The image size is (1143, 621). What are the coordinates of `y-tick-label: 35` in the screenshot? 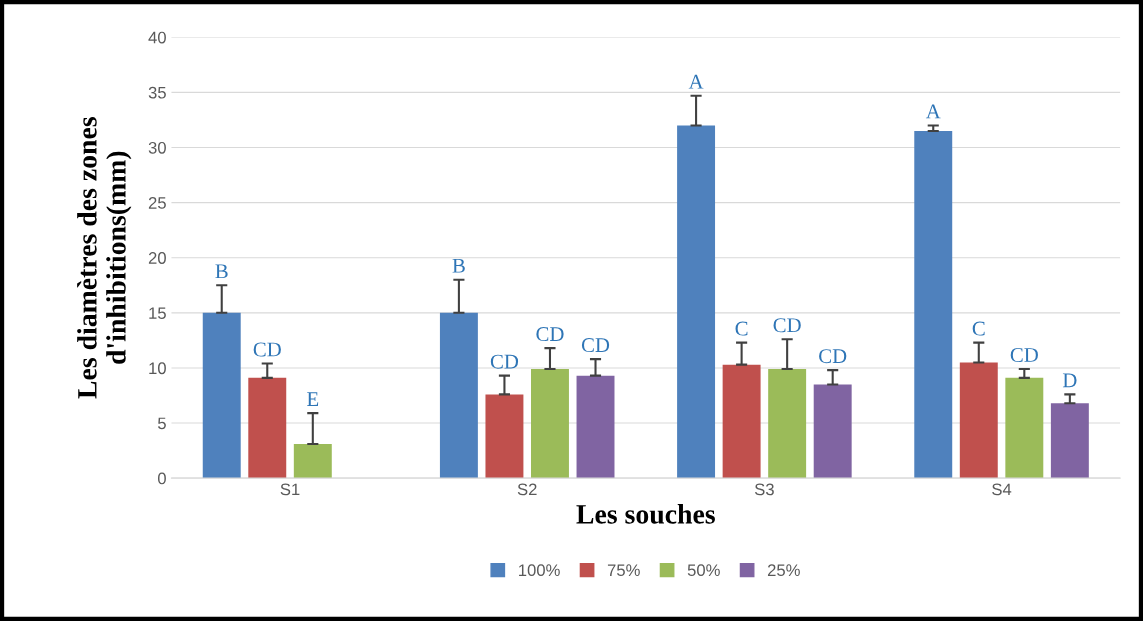 It's located at (157, 92).